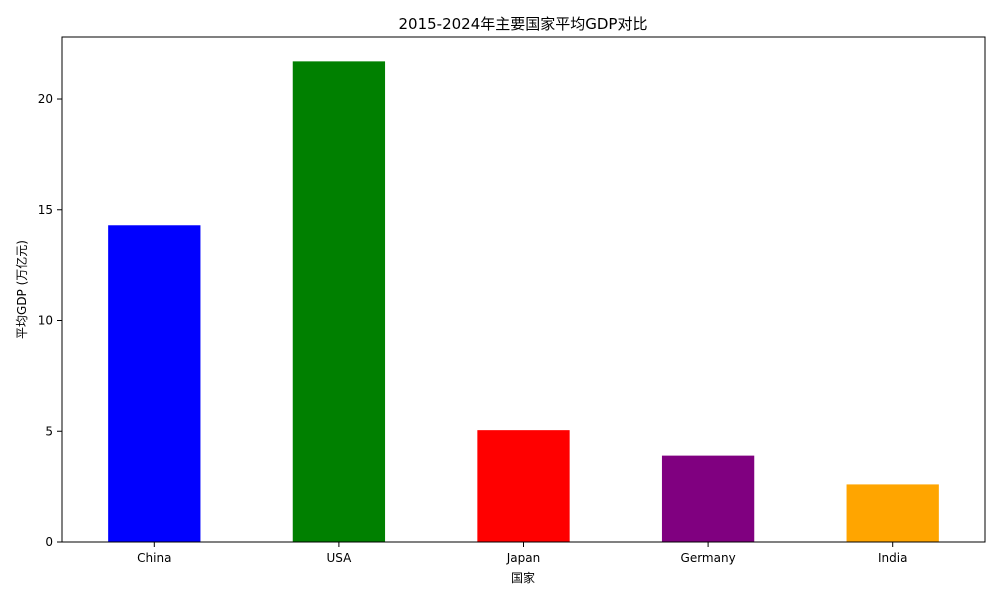 Image resolution: width=1000 pixels, height=600 pixels. What do you see at coordinates (892, 558) in the screenshot?
I see `x-tick-label: India` at bounding box center [892, 558].